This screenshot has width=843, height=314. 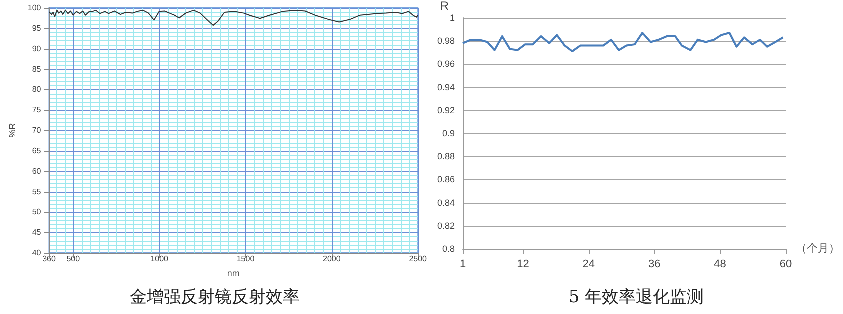 What do you see at coordinates (448, 133) in the screenshot?
I see `y-tick-label: 0.9` at bounding box center [448, 133].